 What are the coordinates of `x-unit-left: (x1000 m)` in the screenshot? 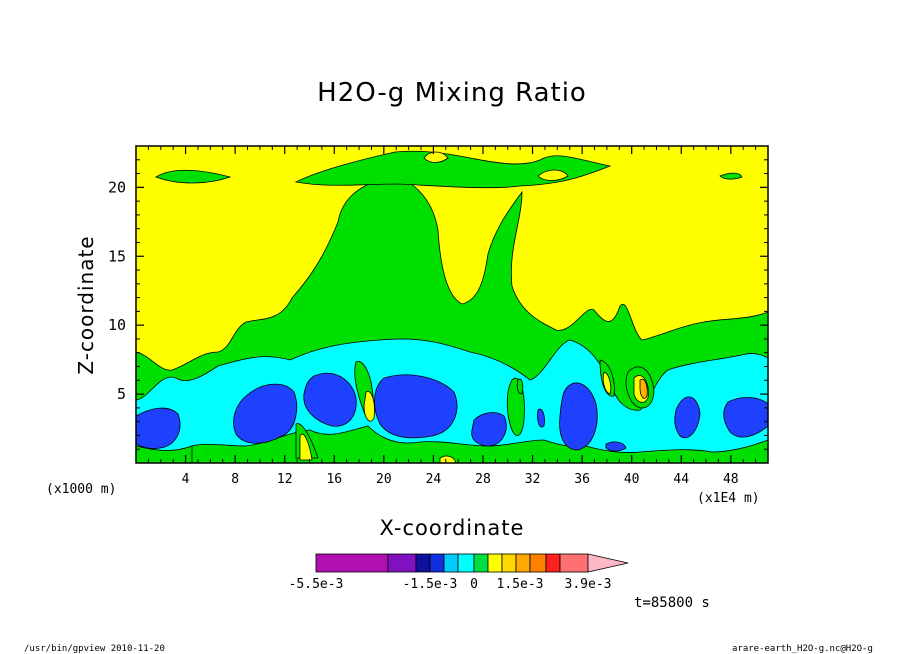 It's located at (81, 489).